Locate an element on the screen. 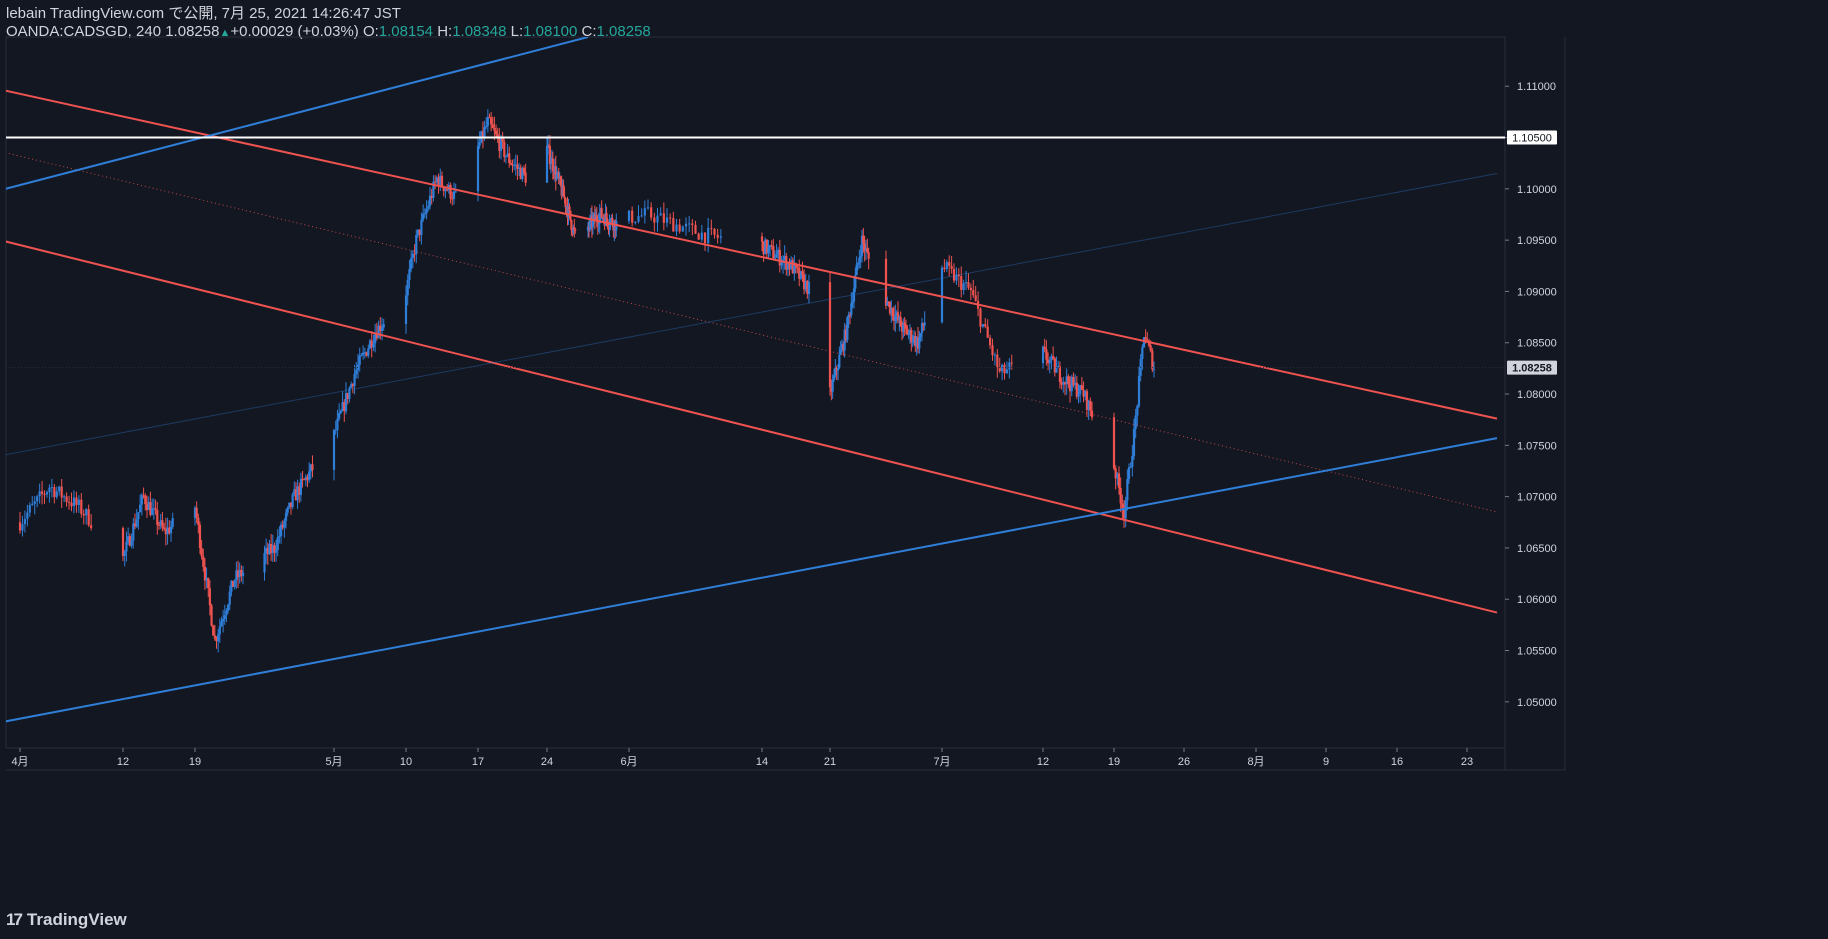 Image resolution: width=1828 pixels, height=939 pixels. brand-text: TradingView is located at coordinates (76, 919).